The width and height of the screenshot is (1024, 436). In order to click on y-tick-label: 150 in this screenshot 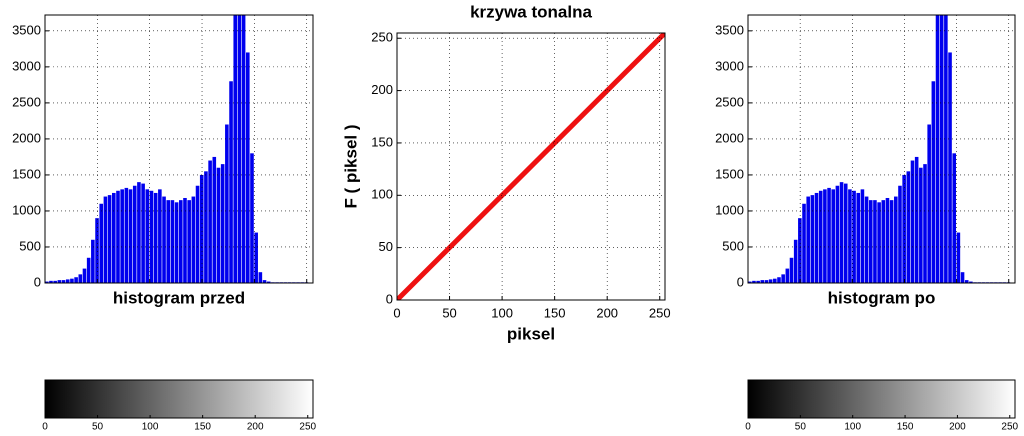, I will do `click(382, 141)`.